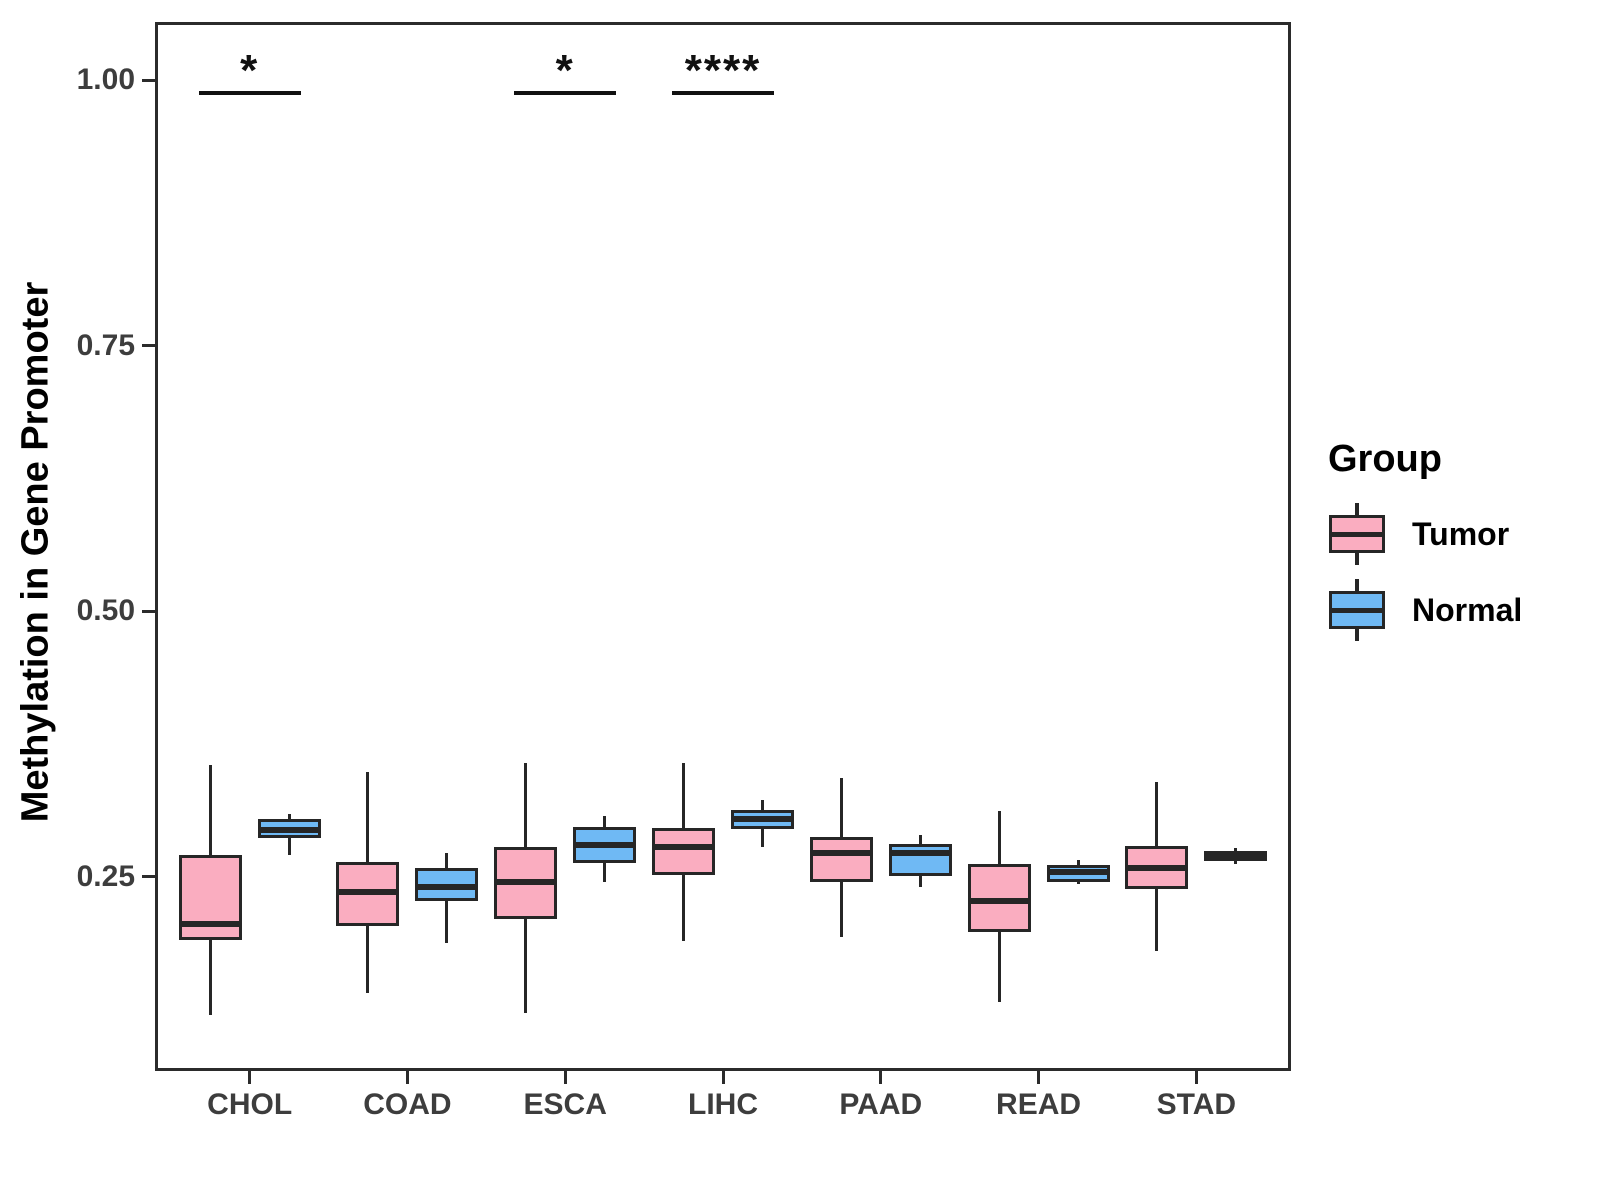 This screenshot has width=1600, height=1200. Describe the element at coordinates (683, 851) in the screenshot. I see `tumor-box-lihc` at that location.